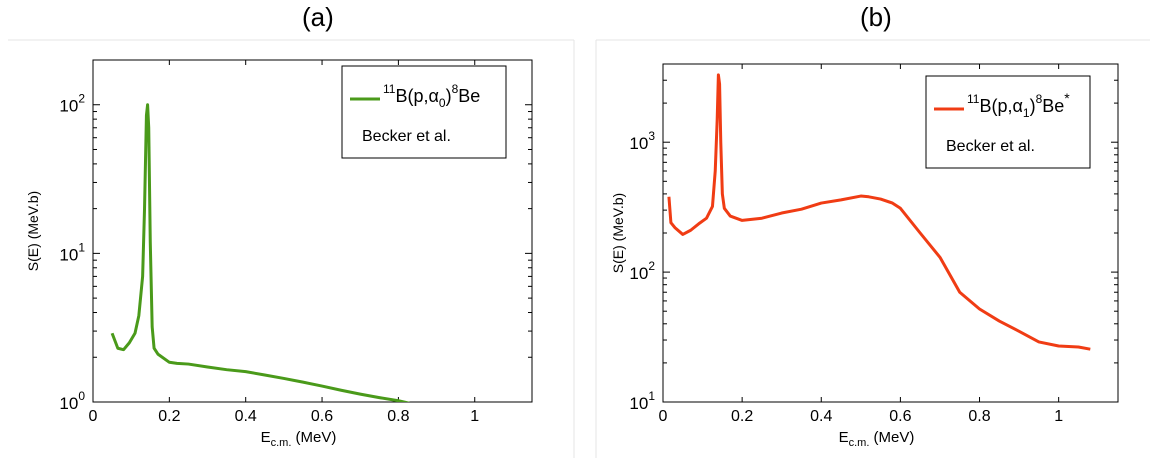 The image size is (1152, 462). What do you see at coordinates (876, 17) in the screenshot?
I see `panel-label-b: (b)` at bounding box center [876, 17].